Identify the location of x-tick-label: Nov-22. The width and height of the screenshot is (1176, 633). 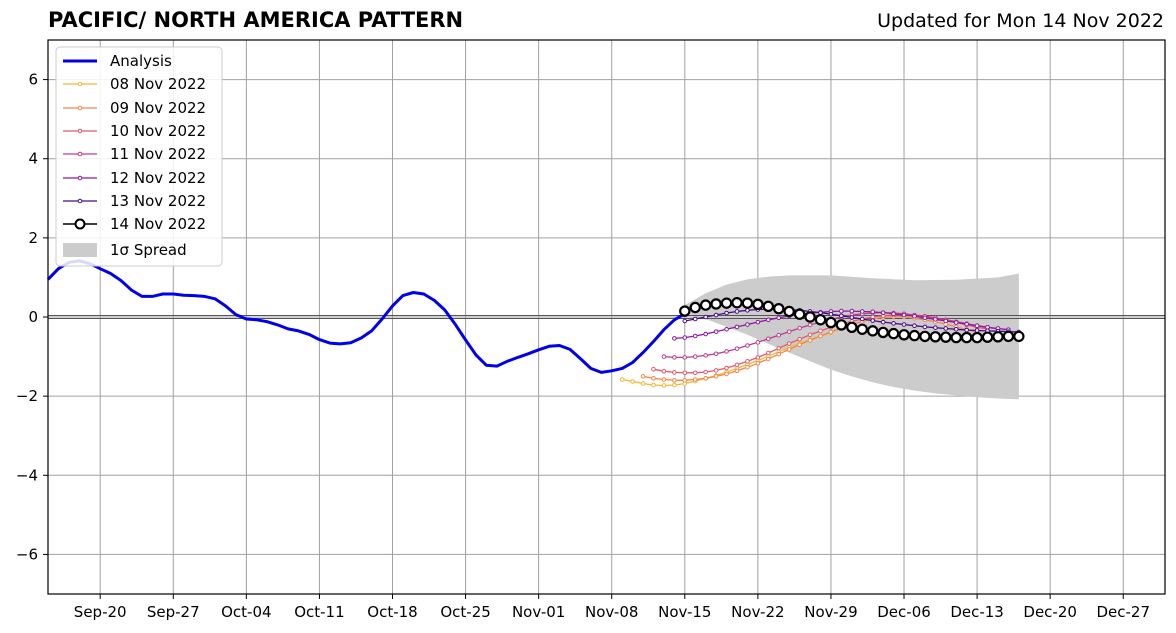
(757, 612).